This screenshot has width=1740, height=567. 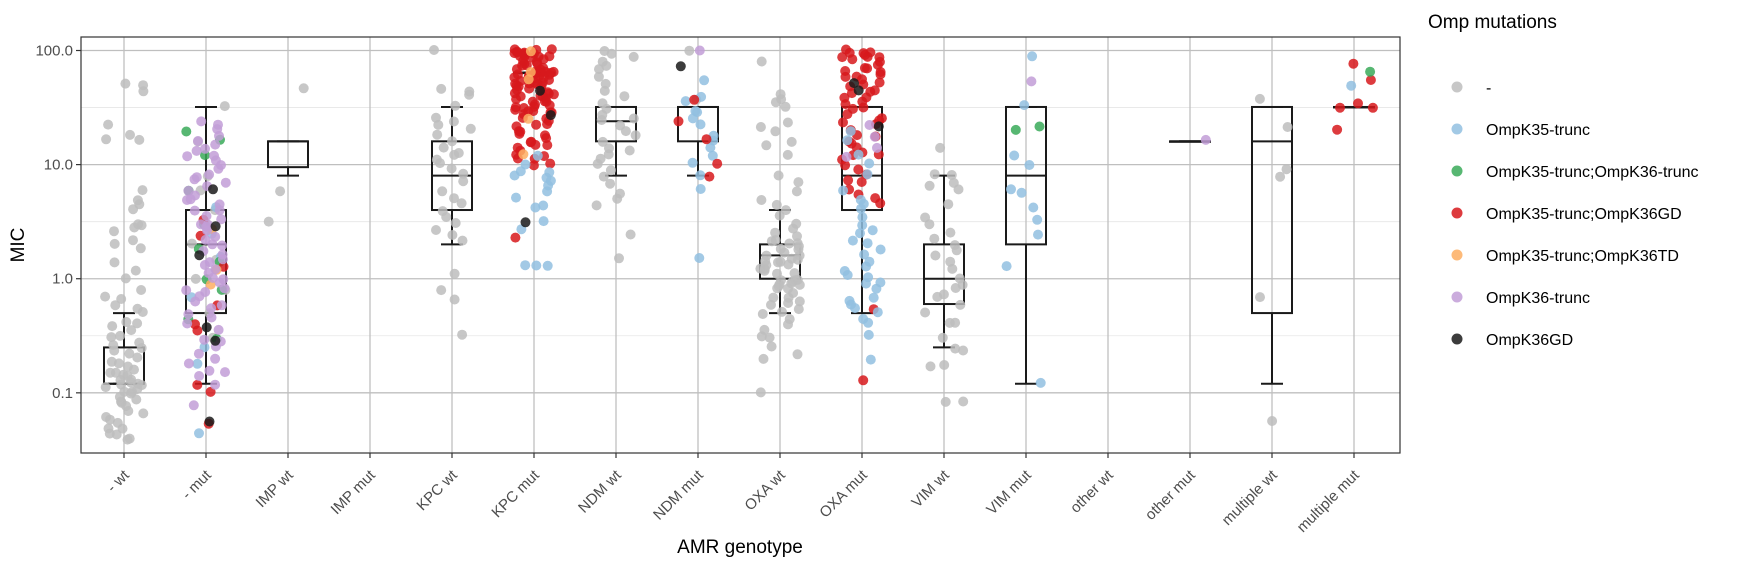 What do you see at coordinates (288, 158) in the screenshot?
I see `box-imp-wt` at bounding box center [288, 158].